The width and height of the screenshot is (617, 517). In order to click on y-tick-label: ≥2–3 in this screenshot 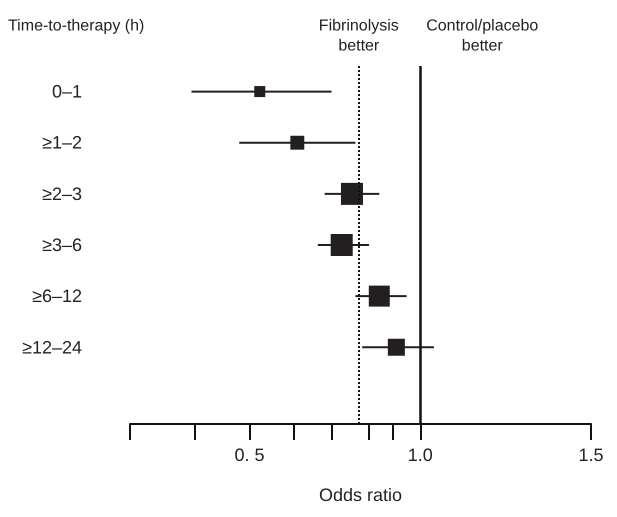, I will do `click(62, 194)`.